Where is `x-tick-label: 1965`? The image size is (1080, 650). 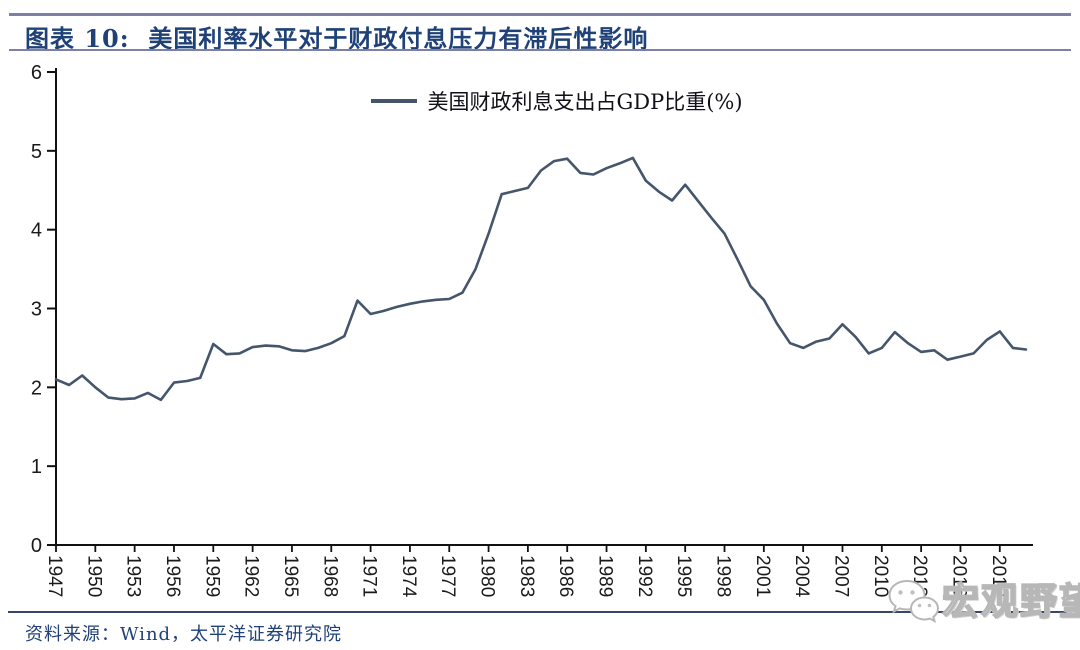 x-tick-label: 1965 is located at coordinates (290, 576).